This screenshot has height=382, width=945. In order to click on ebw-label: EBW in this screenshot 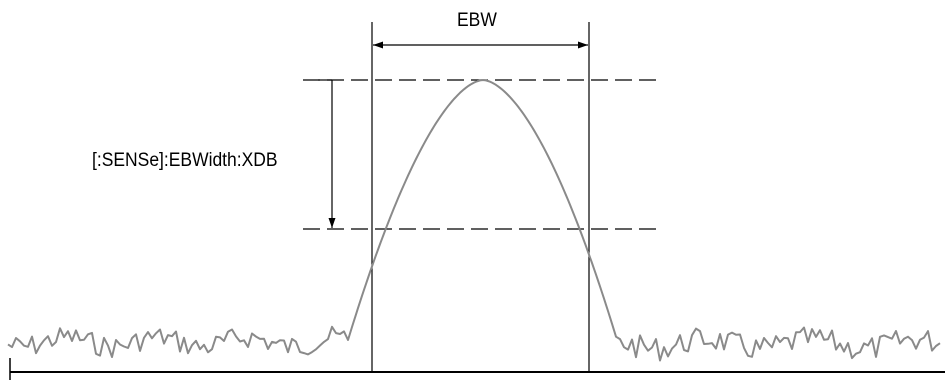, I will do `click(477, 20)`.